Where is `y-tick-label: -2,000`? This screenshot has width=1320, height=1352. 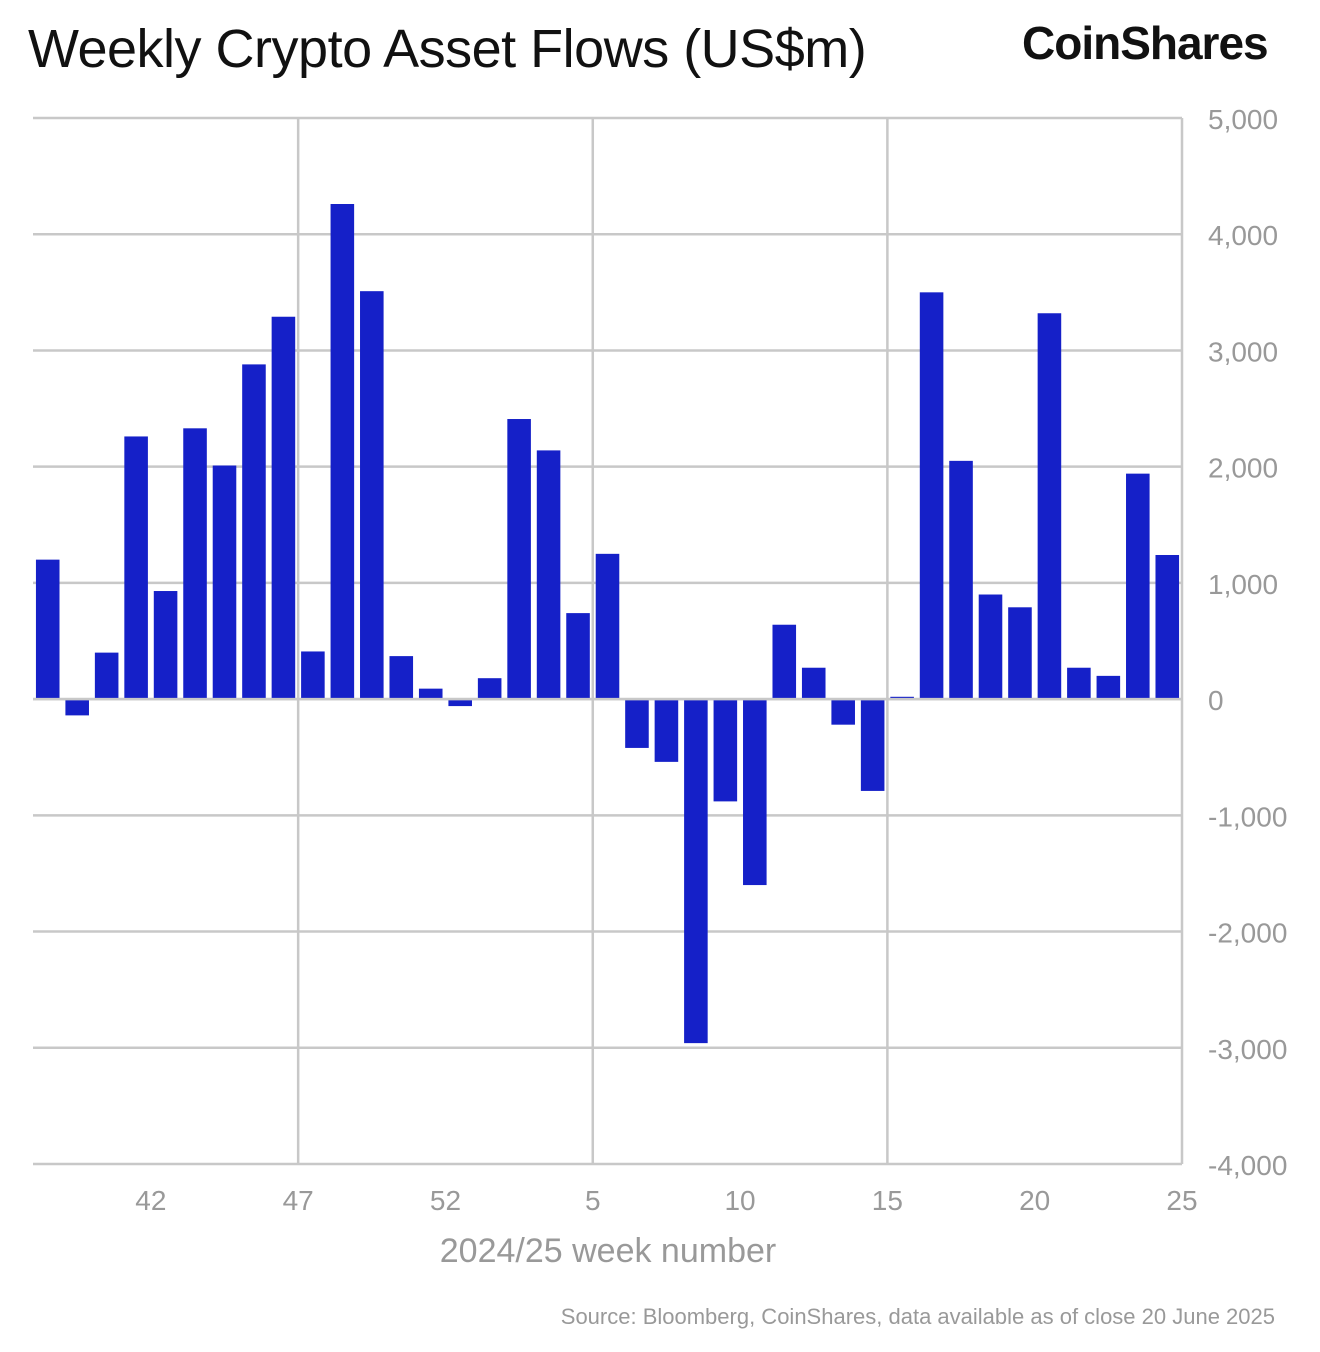
y-tick-label: -2,000 is located at coordinates (1247, 933).